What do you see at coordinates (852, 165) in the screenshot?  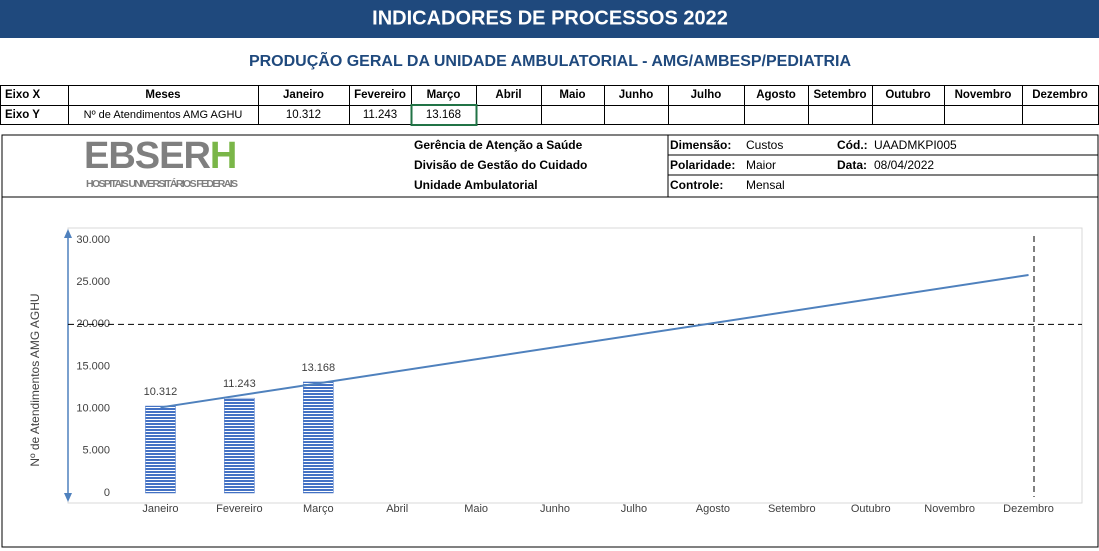 I see `field-label: Data:` at bounding box center [852, 165].